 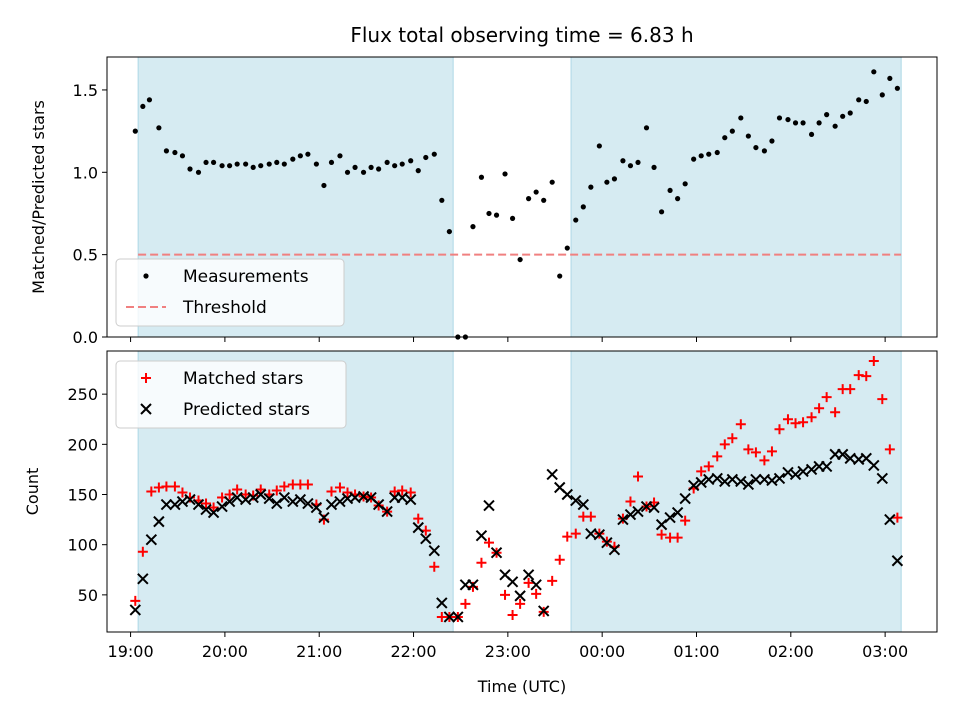 What do you see at coordinates (146, 378) in the screenshot?
I see `legend-marker-matched` at bounding box center [146, 378].